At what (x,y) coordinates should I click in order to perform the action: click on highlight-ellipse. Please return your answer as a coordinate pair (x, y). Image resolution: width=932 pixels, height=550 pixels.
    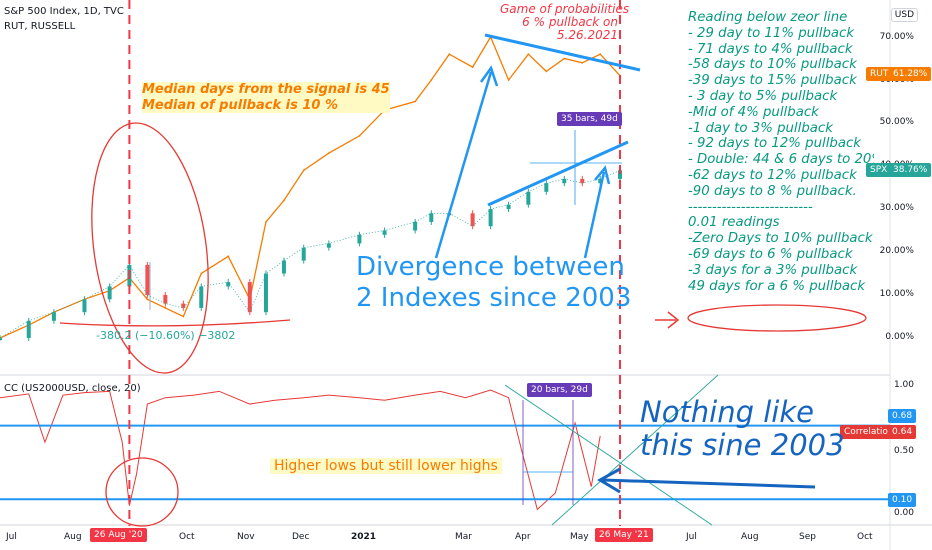
    Looking at the image, I should click on (777, 318).